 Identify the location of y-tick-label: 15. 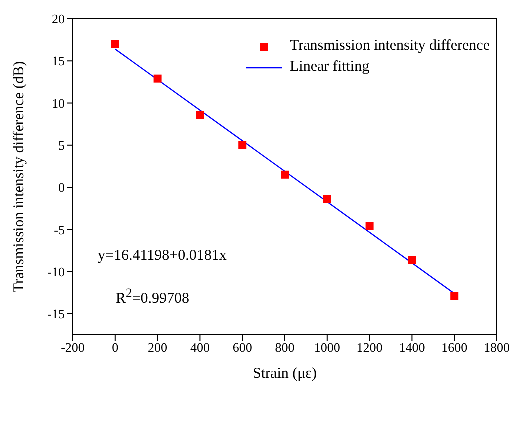
(58, 61).